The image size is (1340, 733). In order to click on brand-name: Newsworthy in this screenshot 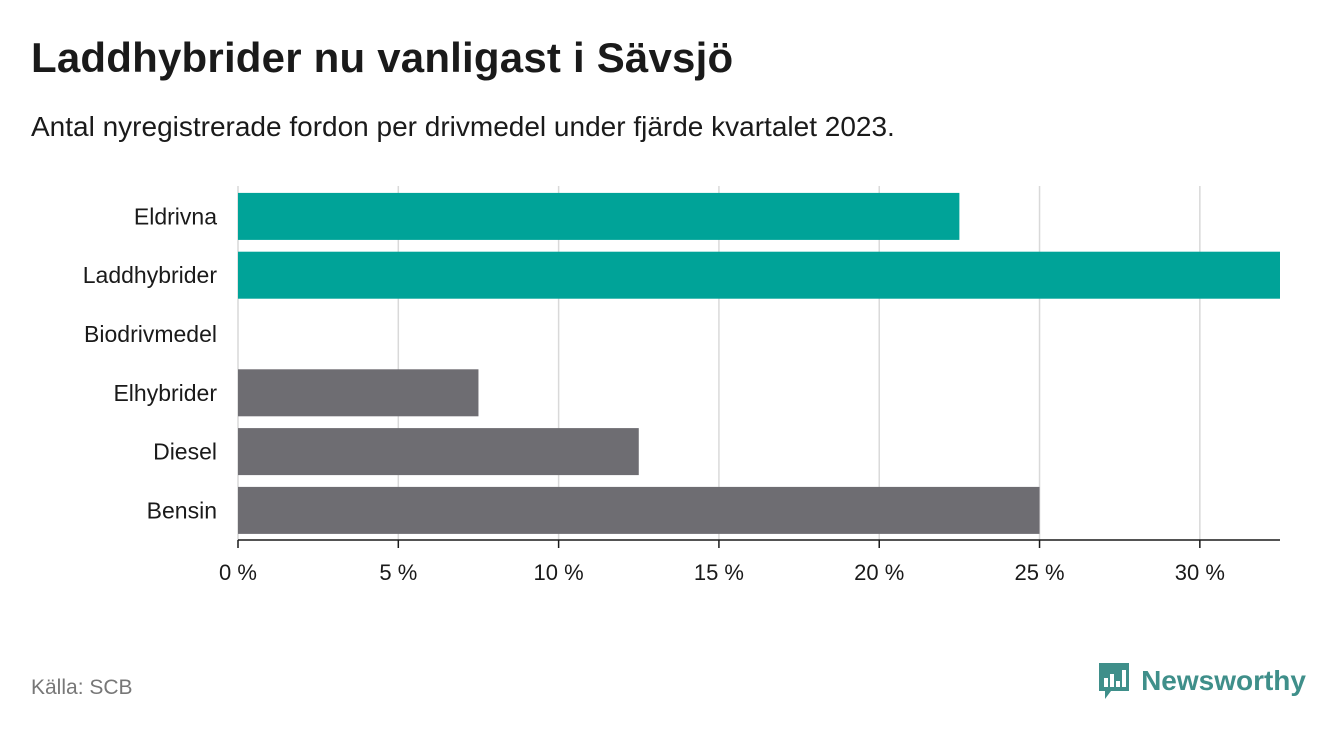, I will do `click(1223, 680)`.